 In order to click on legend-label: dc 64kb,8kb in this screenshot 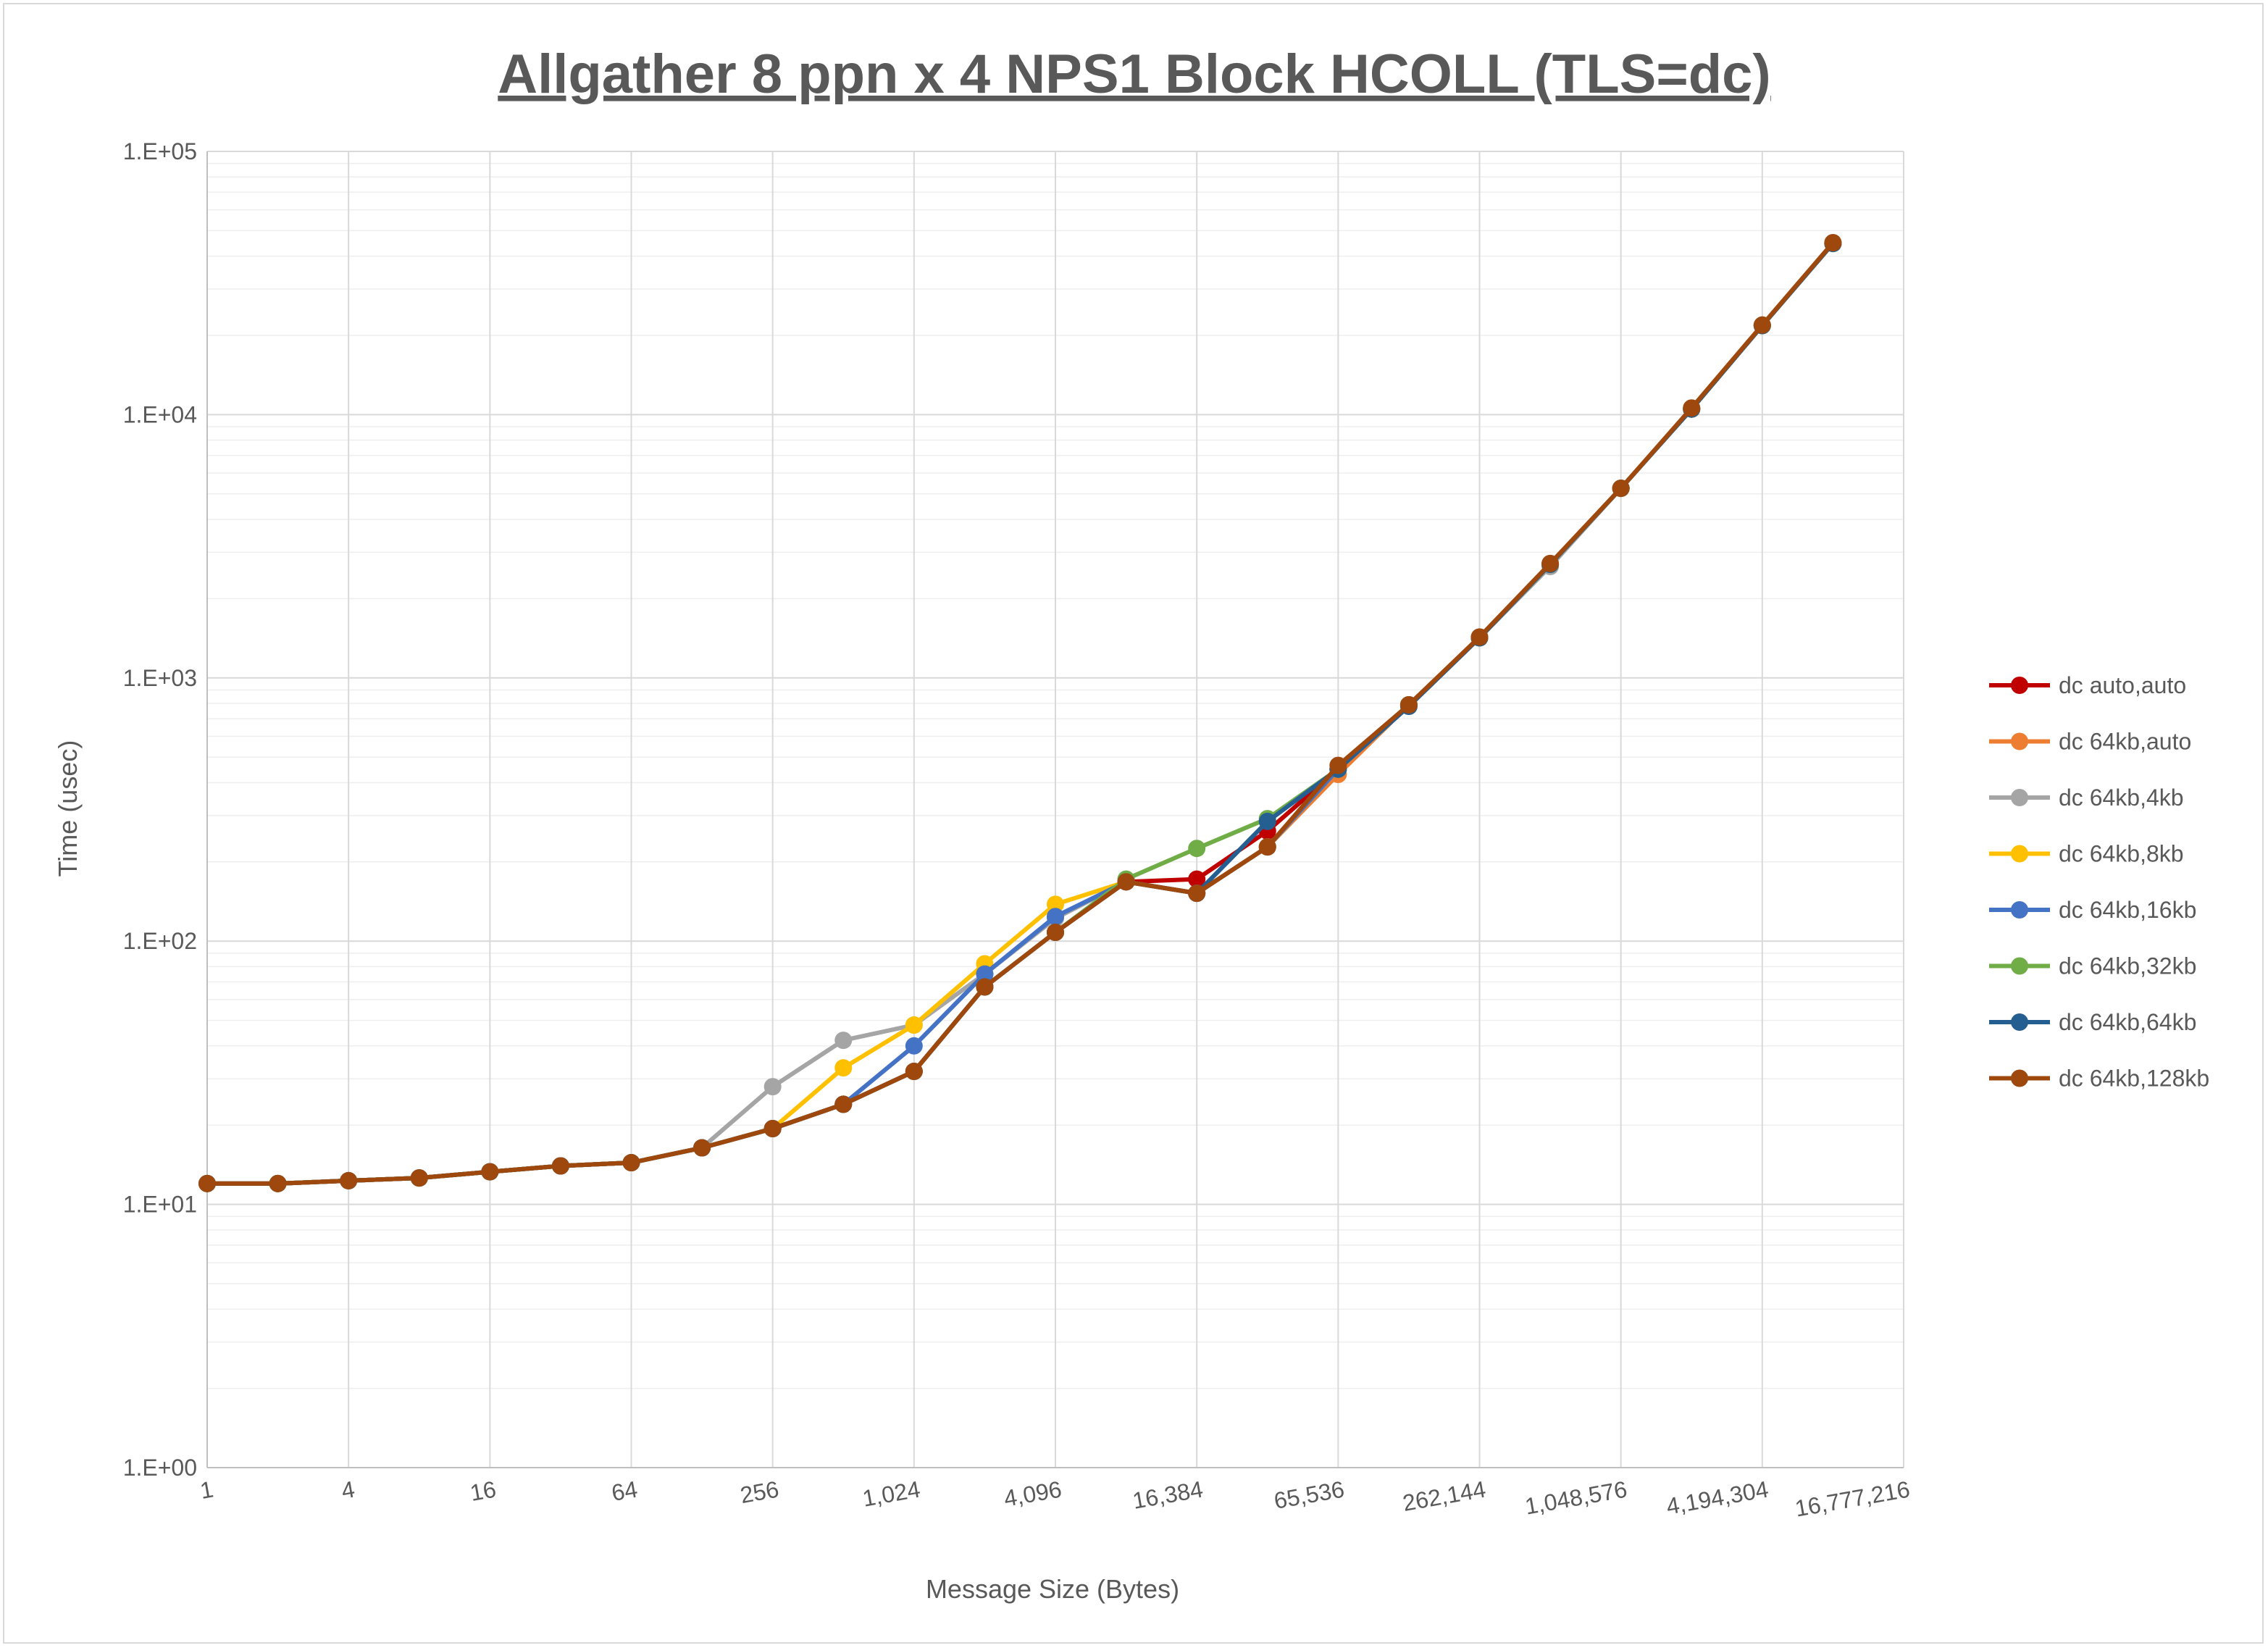, I will do `click(2122, 854)`.